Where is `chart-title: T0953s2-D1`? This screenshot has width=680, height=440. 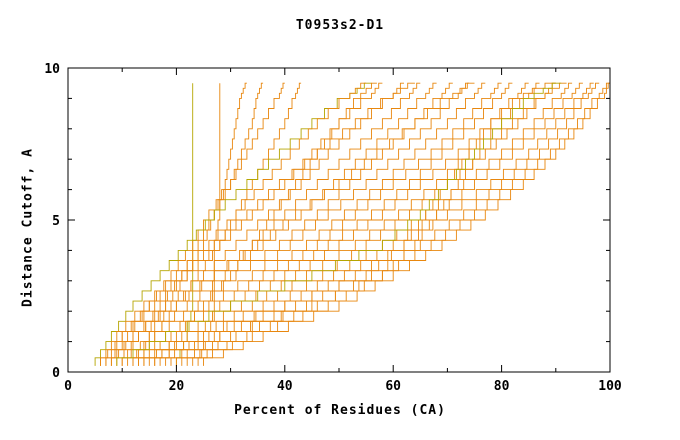 chart-title: T0953s2-D1 is located at coordinates (340, 25).